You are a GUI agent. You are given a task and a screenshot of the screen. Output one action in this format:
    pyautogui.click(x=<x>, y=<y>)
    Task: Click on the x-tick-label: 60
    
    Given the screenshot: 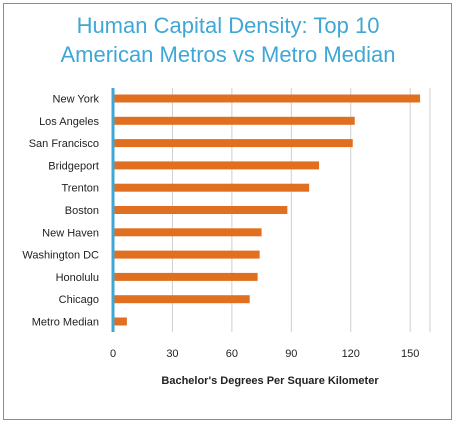 What is the action you would take?
    pyautogui.click(x=232, y=354)
    